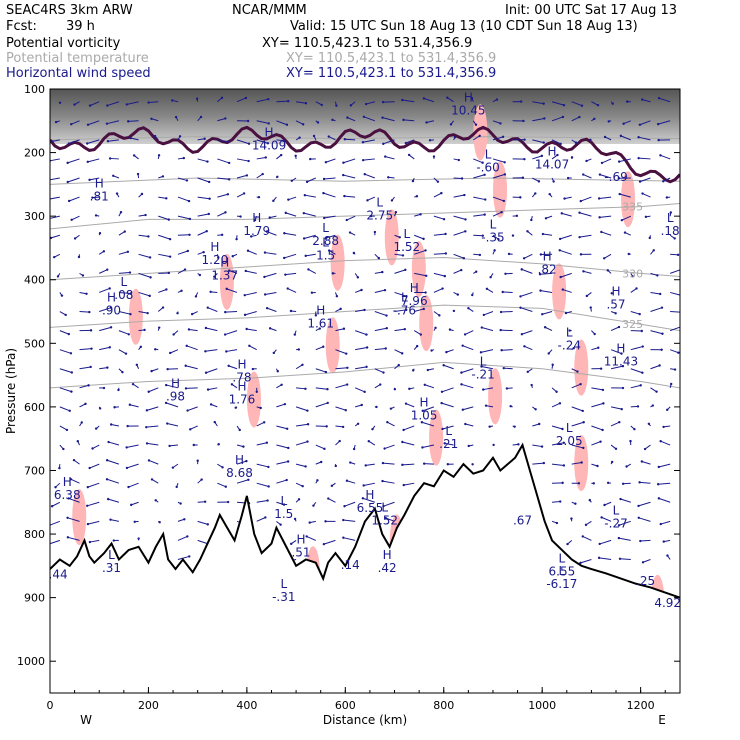 This screenshot has width=740, height=740. What do you see at coordinates (365, 154) in the screenshot?
I see `dynamic-tropopause-line` at bounding box center [365, 154].